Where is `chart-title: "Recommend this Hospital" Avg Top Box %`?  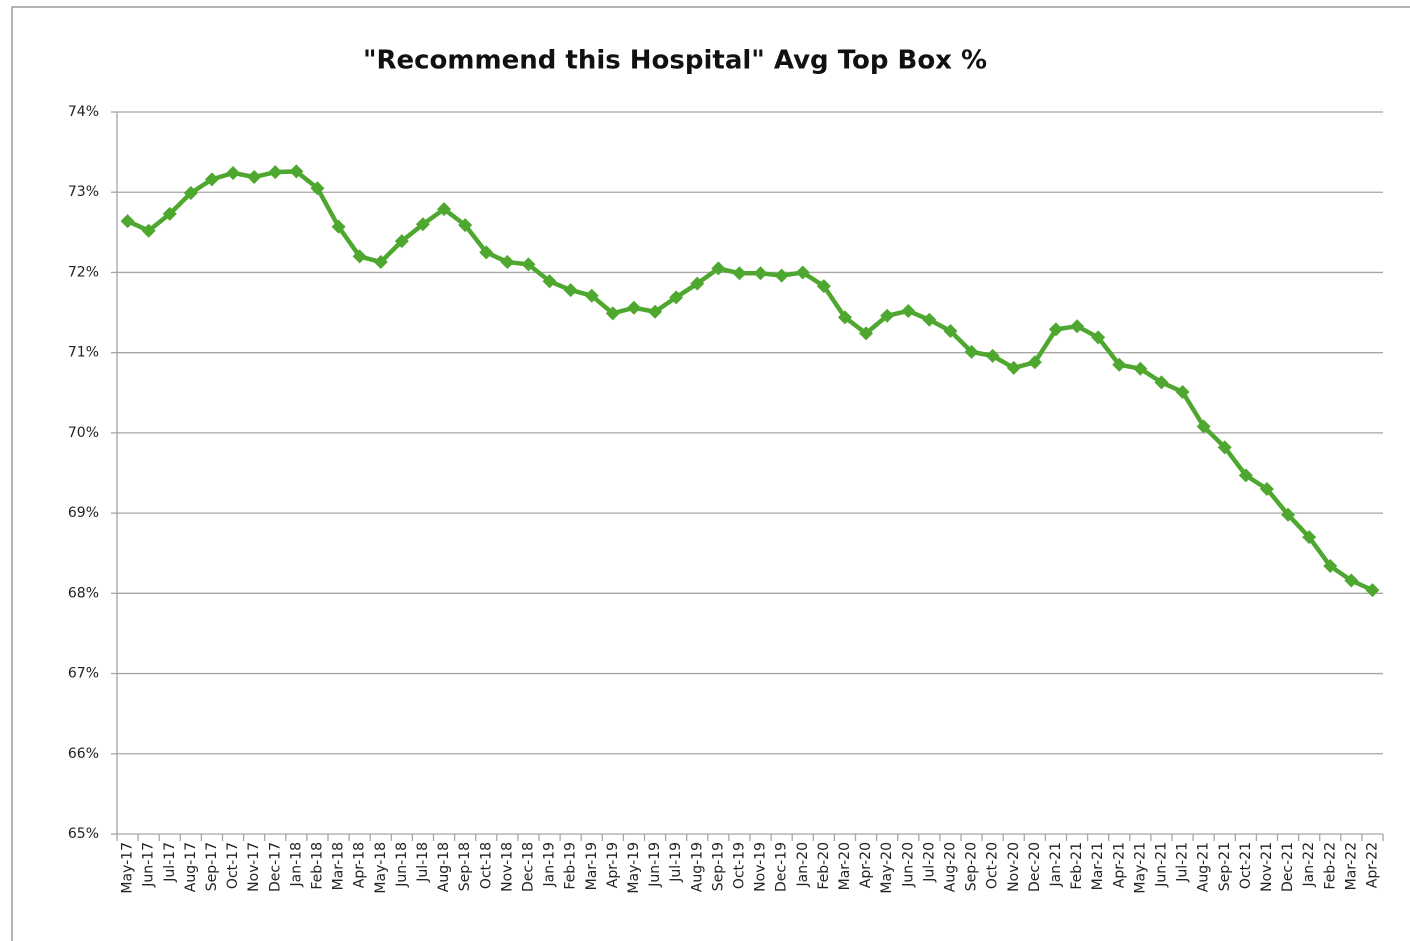
chart-title: "Recommend this Hospital" Avg Top Box % is located at coordinates (675, 61).